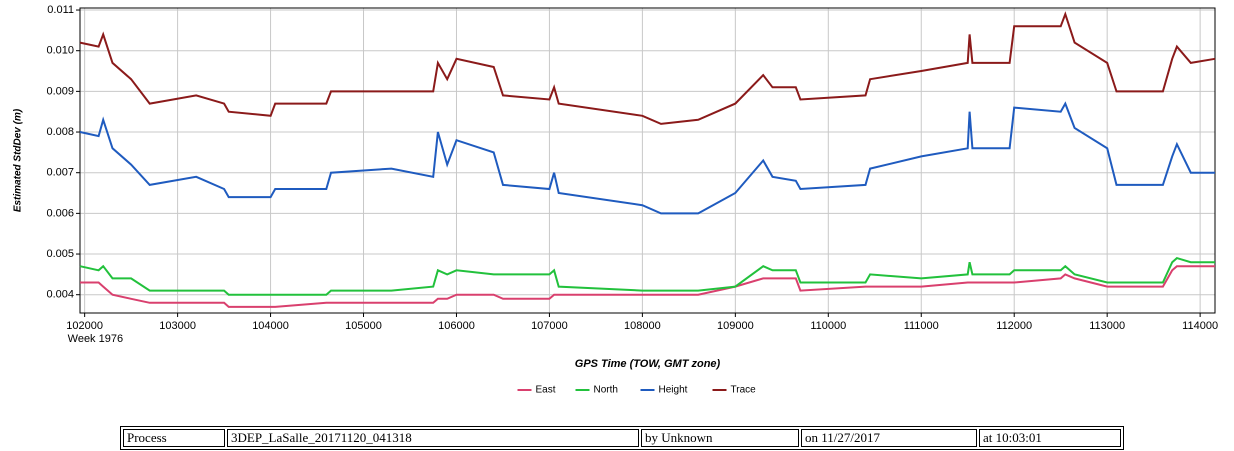 The width and height of the screenshot is (1234, 451). Describe the element at coordinates (95, 339) in the screenshot. I see `x-sublabel: Week 1976` at that location.